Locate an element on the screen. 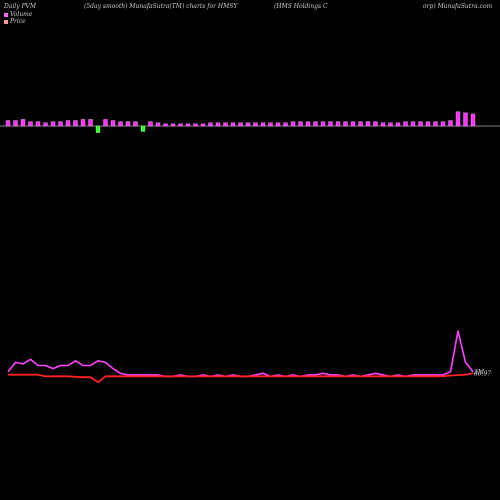  volume-end-label: 3M is located at coordinates (479, 372).